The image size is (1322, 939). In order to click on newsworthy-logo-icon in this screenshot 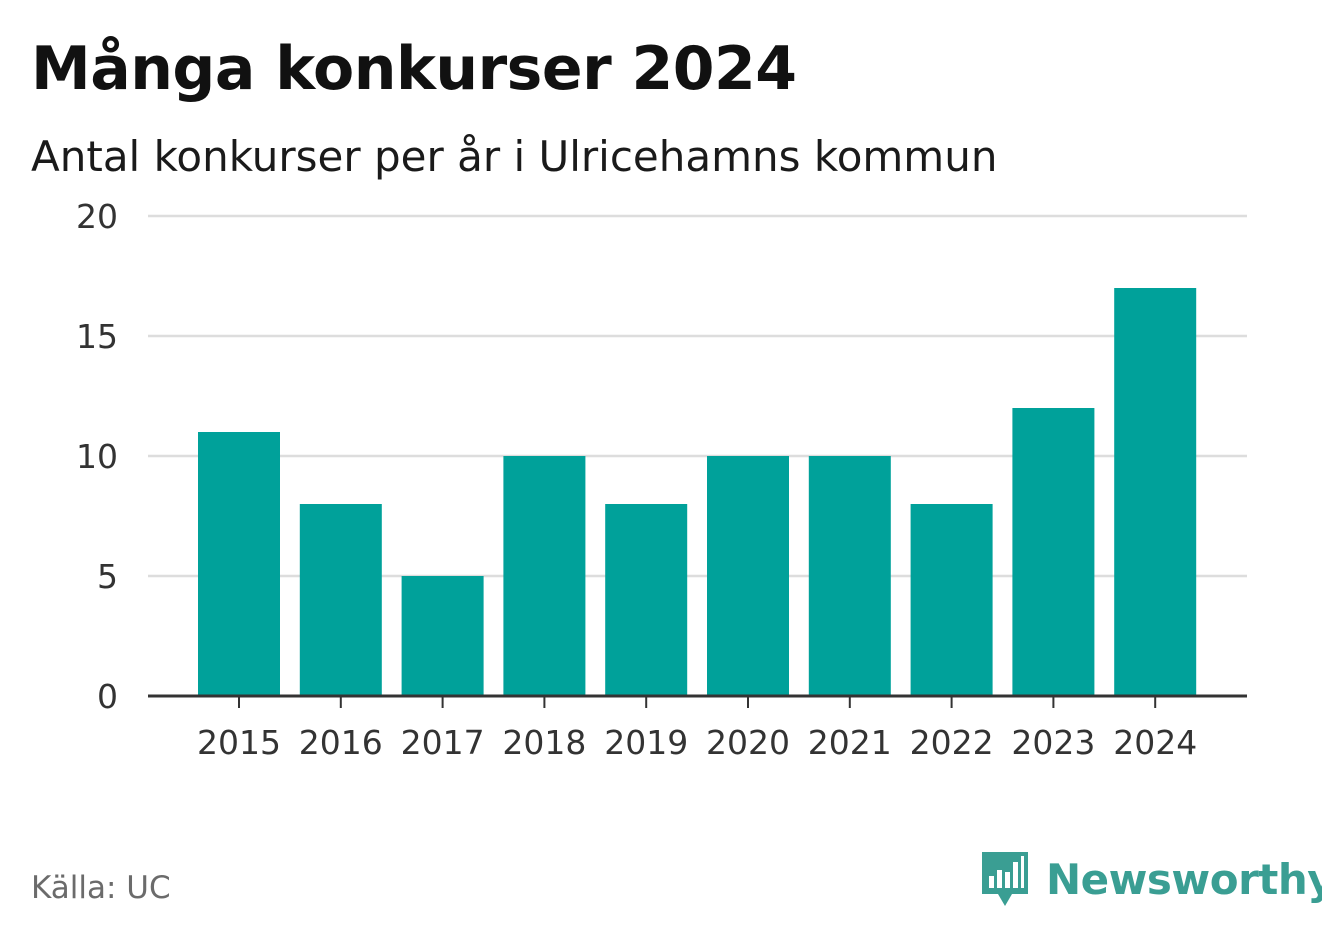, I will do `click(1005, 879)`.